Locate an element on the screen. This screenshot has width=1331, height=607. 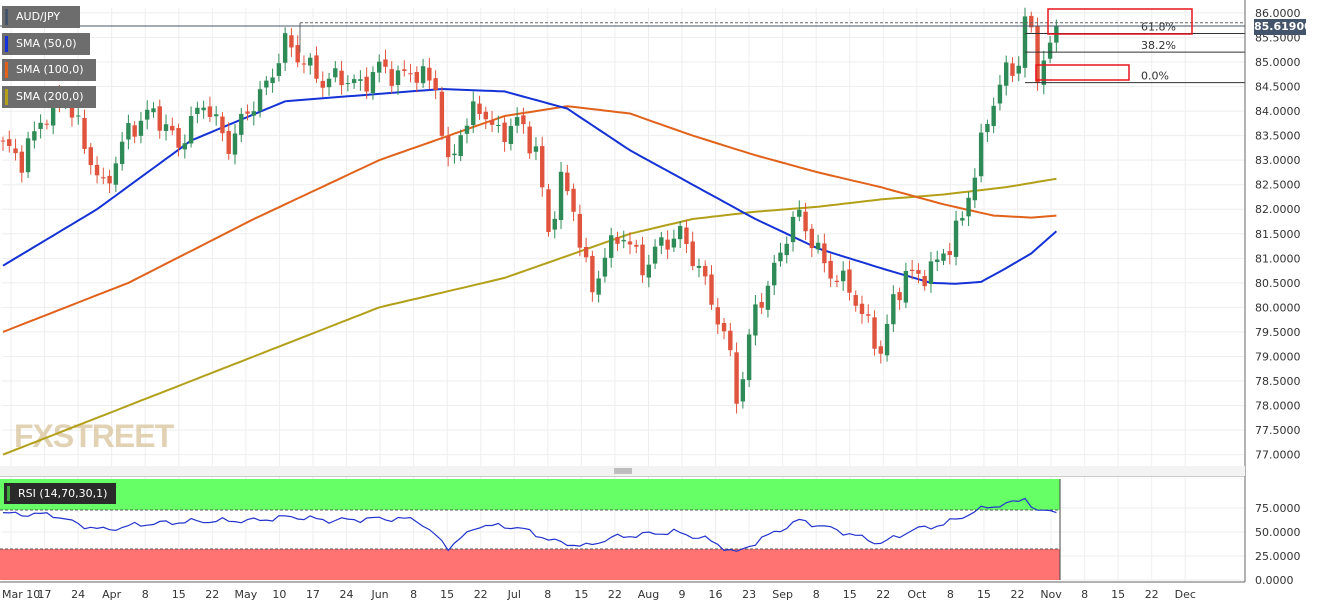
sma-50-label: SMA (50,0) is located at coordinates (46, 43).